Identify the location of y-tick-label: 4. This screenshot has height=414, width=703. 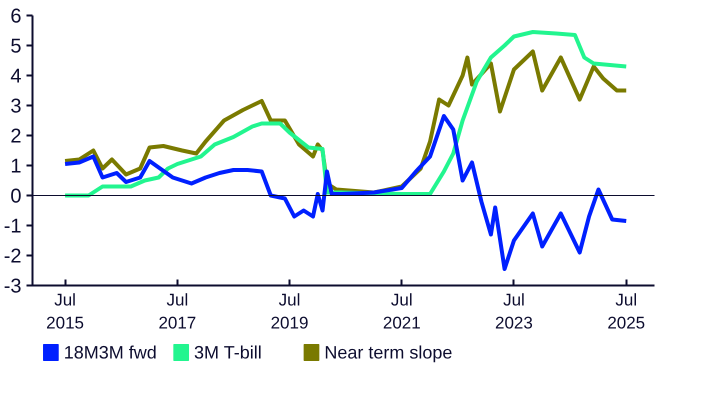
(16, 77).